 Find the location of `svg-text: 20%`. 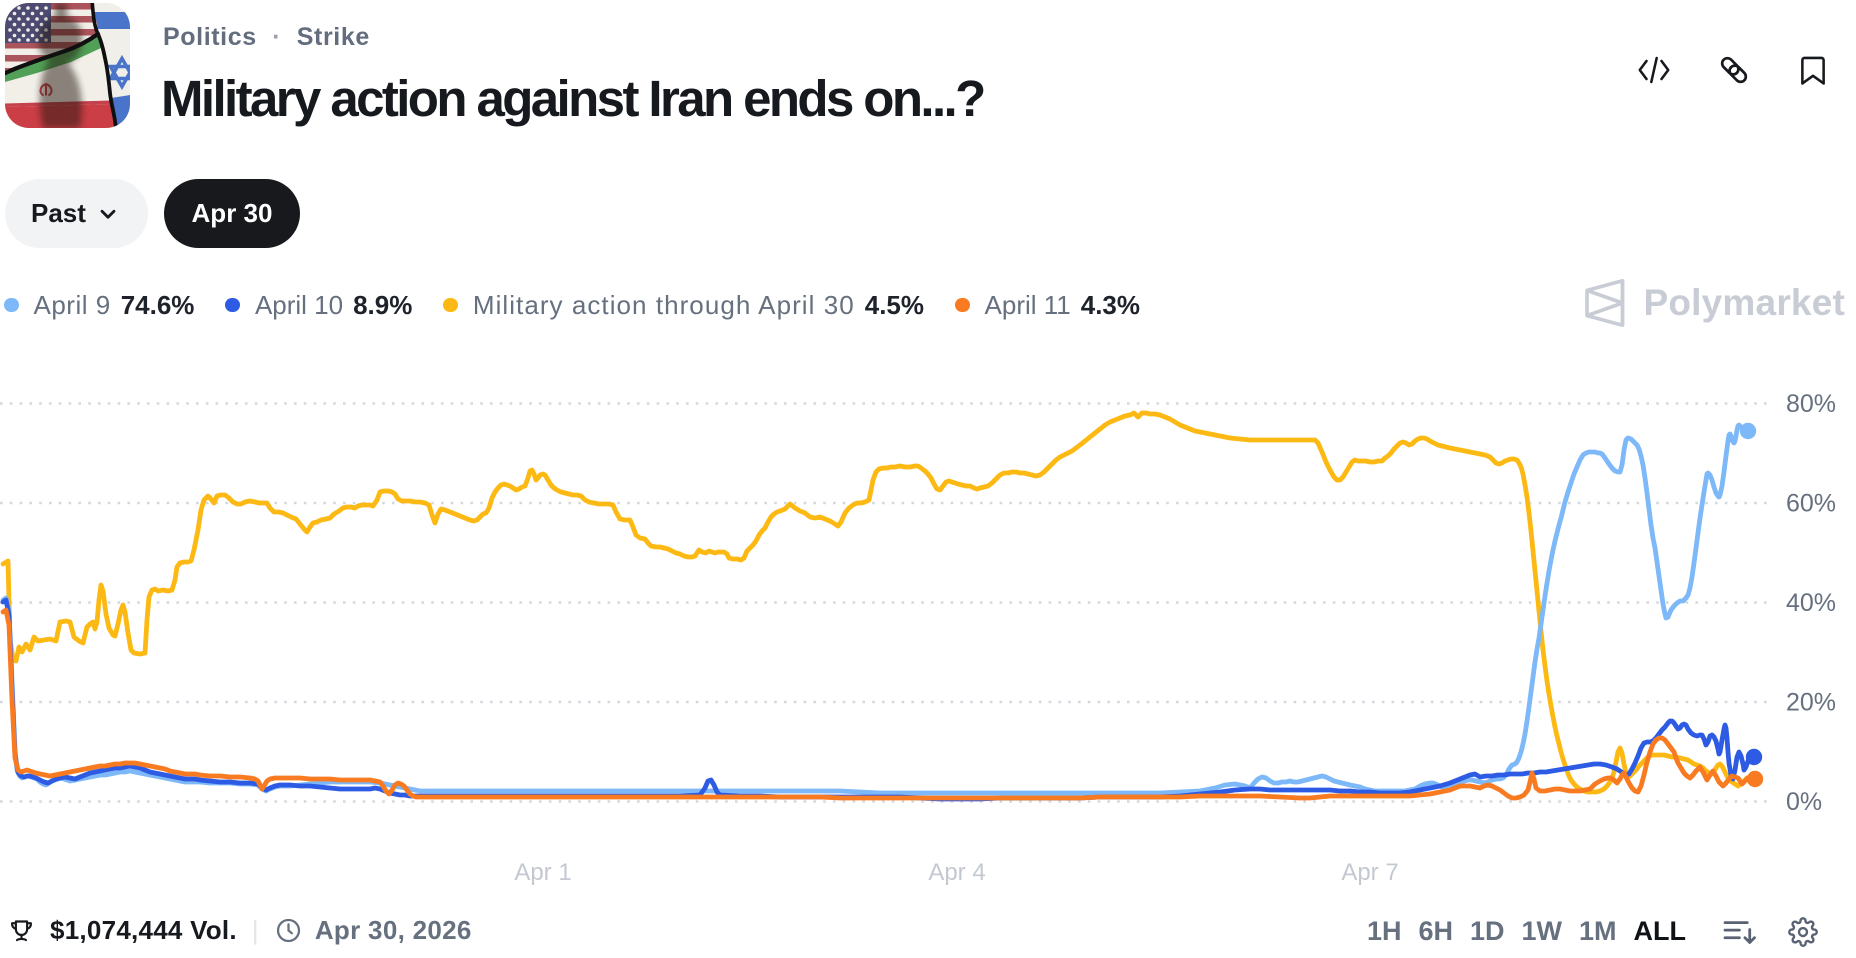

svg-text: 20% is located at coordinates (1811, 703).